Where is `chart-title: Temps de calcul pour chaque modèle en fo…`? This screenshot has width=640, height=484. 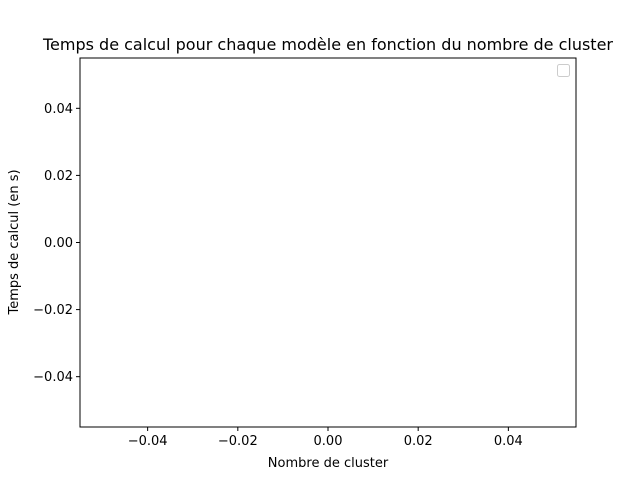 chart-title: Temps de calcul pour chaque modèle en fo… is located at coordinates (327, 44).